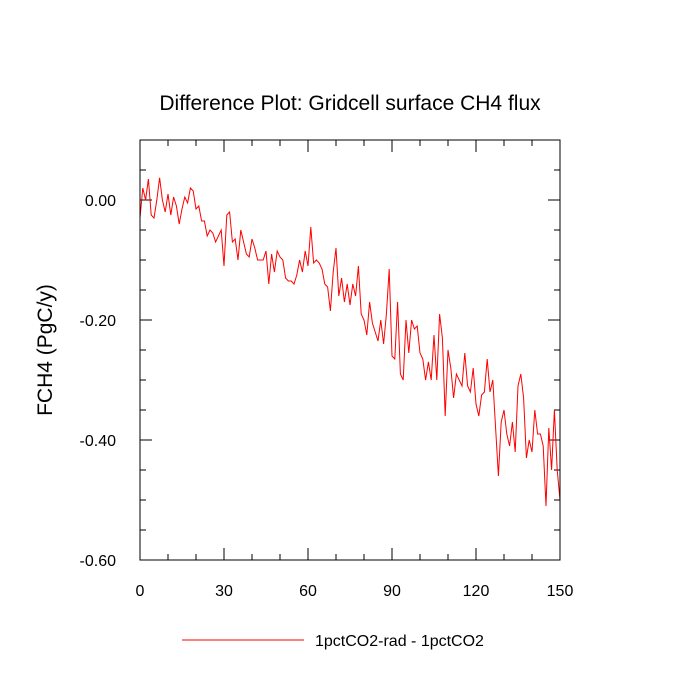 The image size is (700, 700). Describe the element at coordinates (98, 321) in the screenshot. I see `y-tick-label: -0.20` at that location.